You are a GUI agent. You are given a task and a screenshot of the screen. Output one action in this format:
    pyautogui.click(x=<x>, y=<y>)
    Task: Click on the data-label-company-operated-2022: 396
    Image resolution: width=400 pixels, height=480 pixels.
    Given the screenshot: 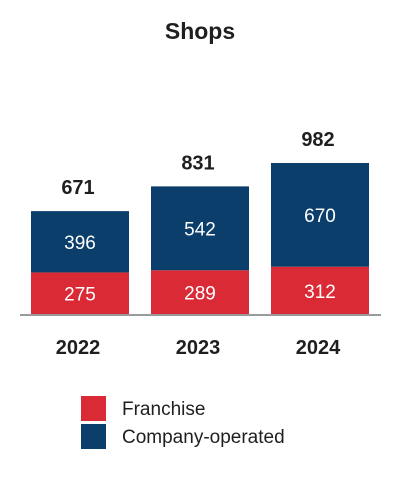 What is the action you would take?
    pyautogui.click(x=80, y=243)
    